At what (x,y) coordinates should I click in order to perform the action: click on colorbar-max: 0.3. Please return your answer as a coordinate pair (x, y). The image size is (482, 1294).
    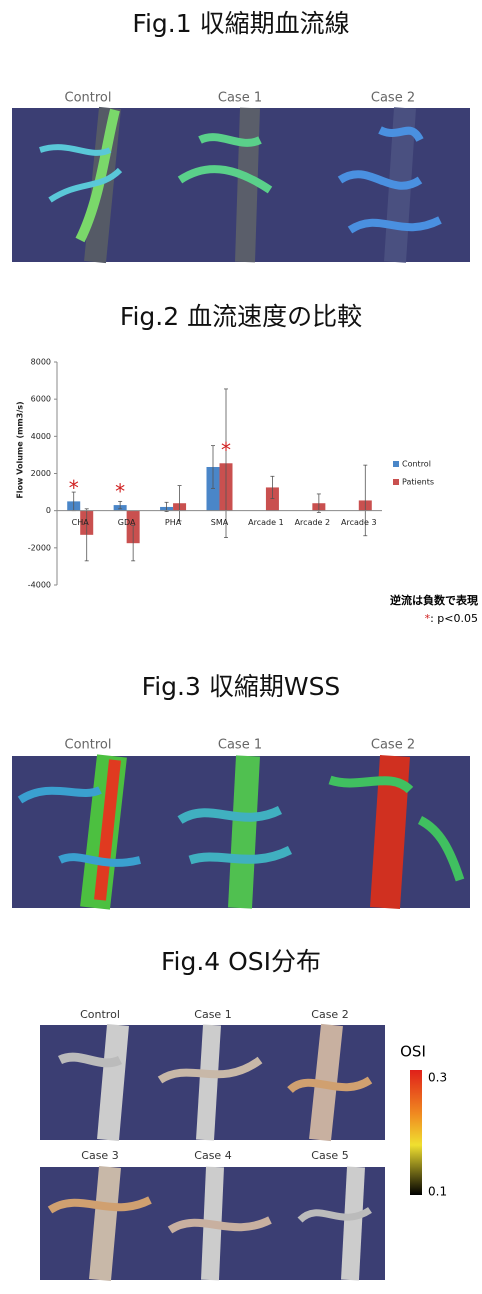
    Looking at the image, I should click on (437, 1078).